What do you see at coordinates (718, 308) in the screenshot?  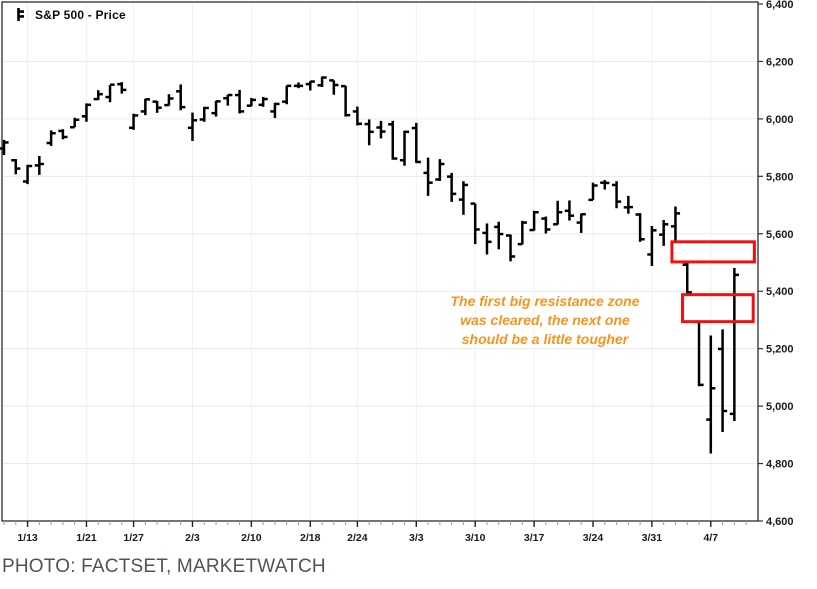 I see `resistance-zone-lower` at bounding box center [718, 308].